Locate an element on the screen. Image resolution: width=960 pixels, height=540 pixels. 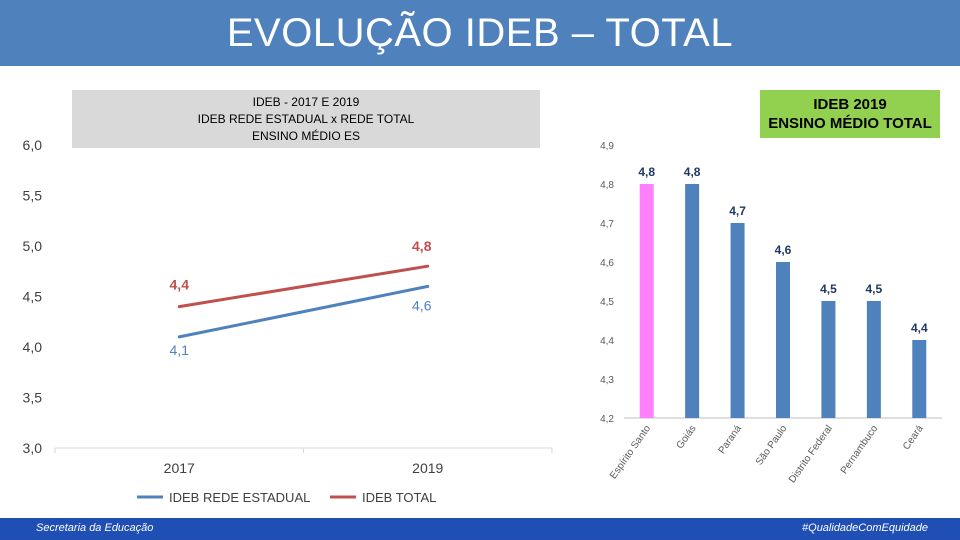
bar-chart-y-tick-label: 4,3 is located at coordinates (607, 380).